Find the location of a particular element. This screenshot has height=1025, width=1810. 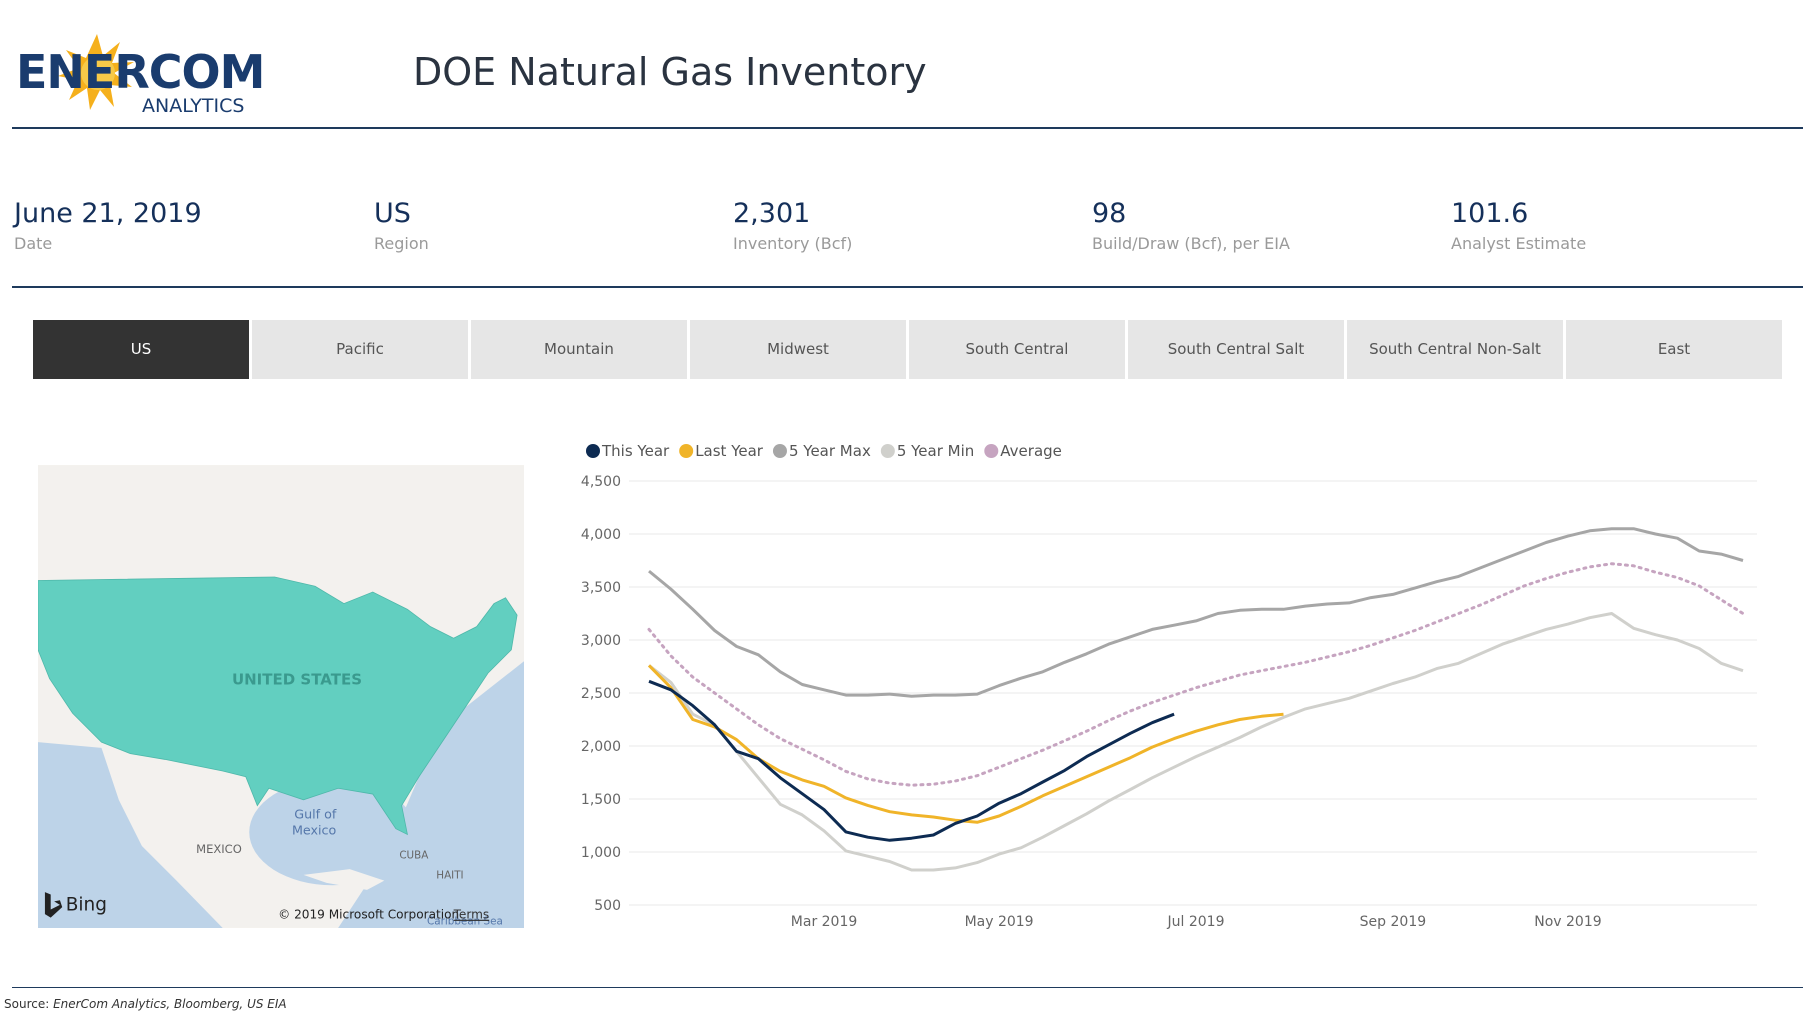

region-tab: Midwest is located at coordinates (798, 349).